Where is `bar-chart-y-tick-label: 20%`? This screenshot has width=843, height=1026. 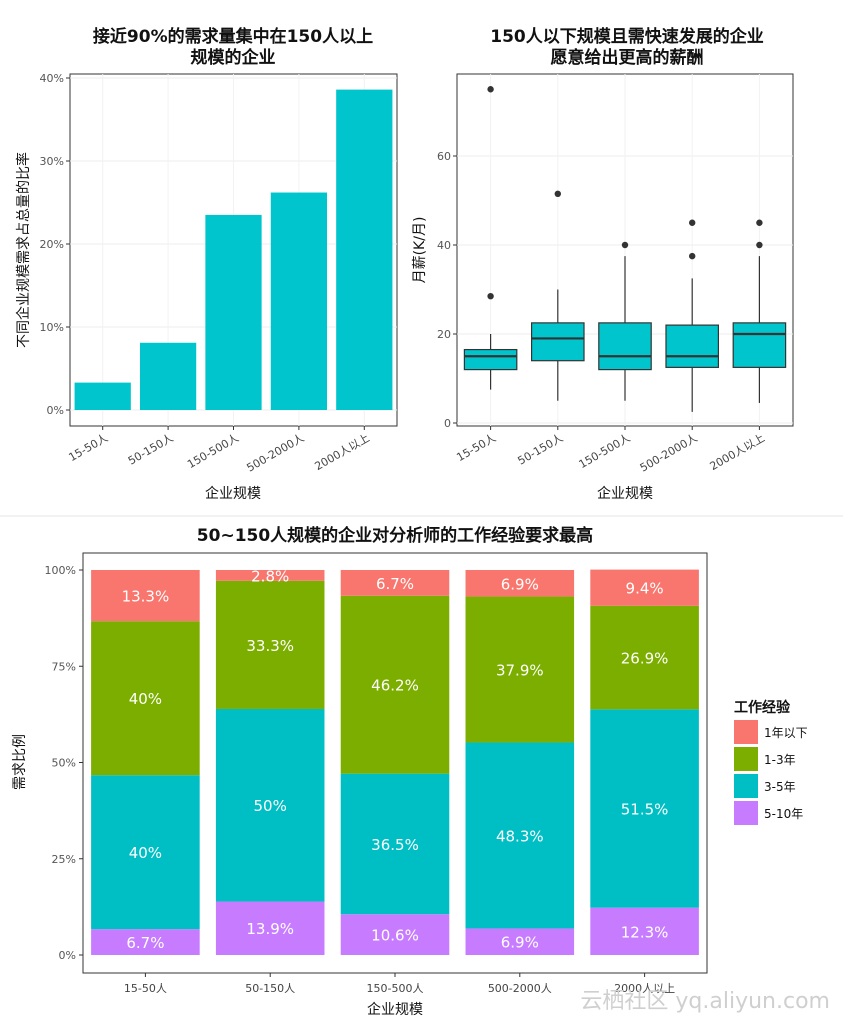 bar-chart-y-tick-label: 20% is located at coordinates (52, 244).